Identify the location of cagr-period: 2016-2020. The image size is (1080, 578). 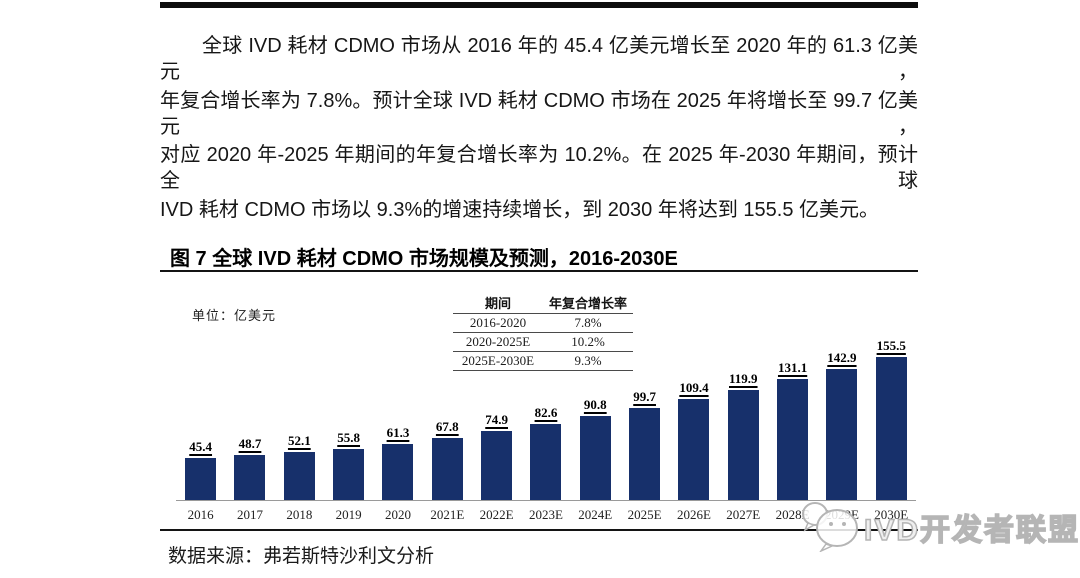
(498, 322).